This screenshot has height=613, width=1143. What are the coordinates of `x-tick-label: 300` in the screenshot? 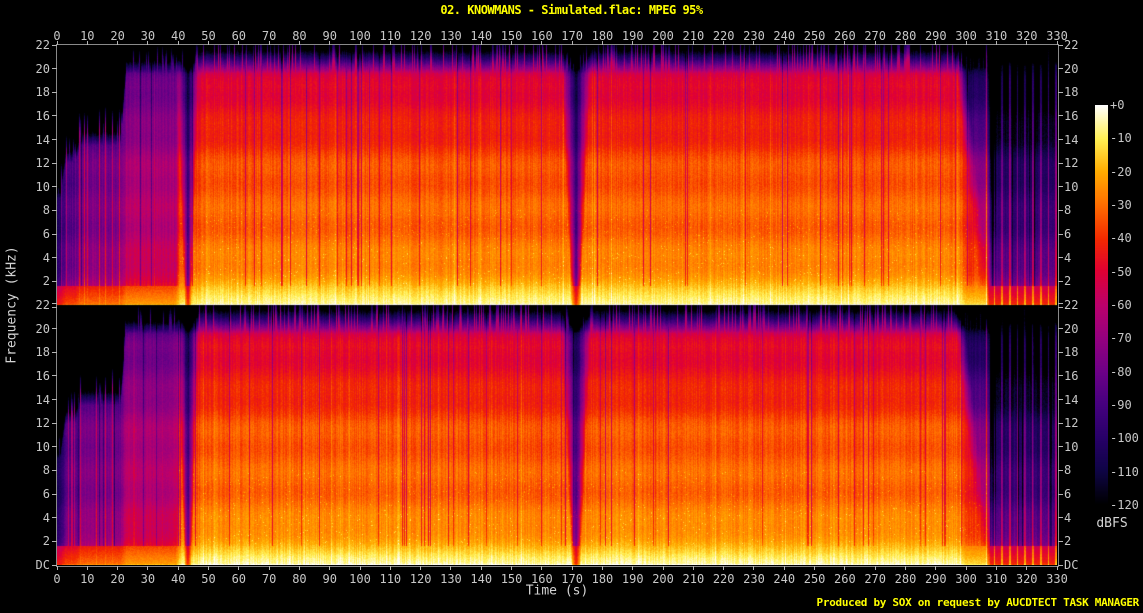 It's located at (966, 579).